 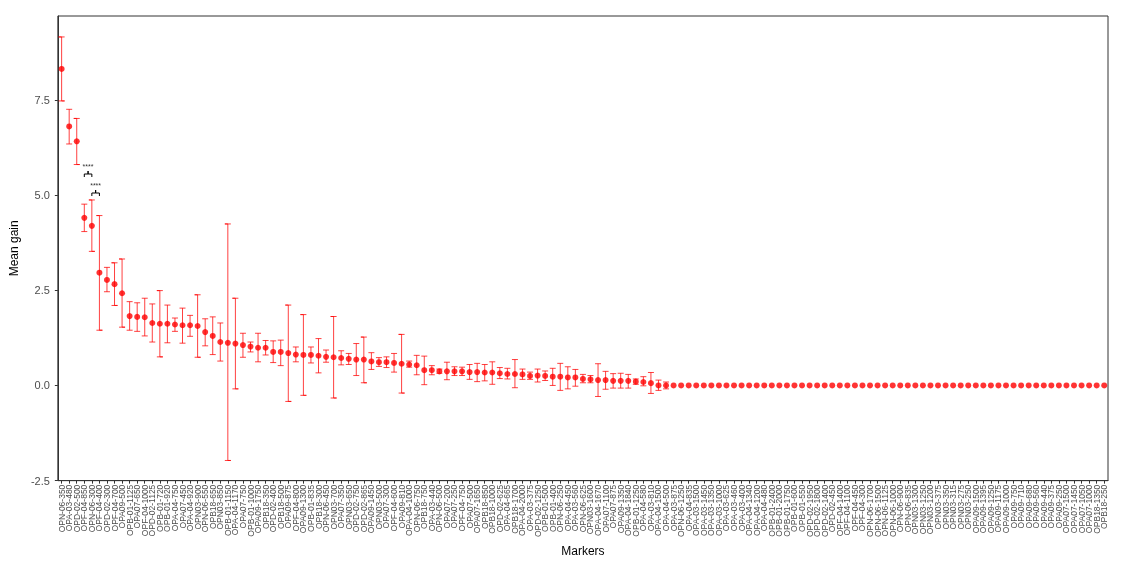 What do you see at coordinates (658, 510) in the screenshot?
I see `x-tick-label: OPA-04-1500` at bounding box center [658, 510].